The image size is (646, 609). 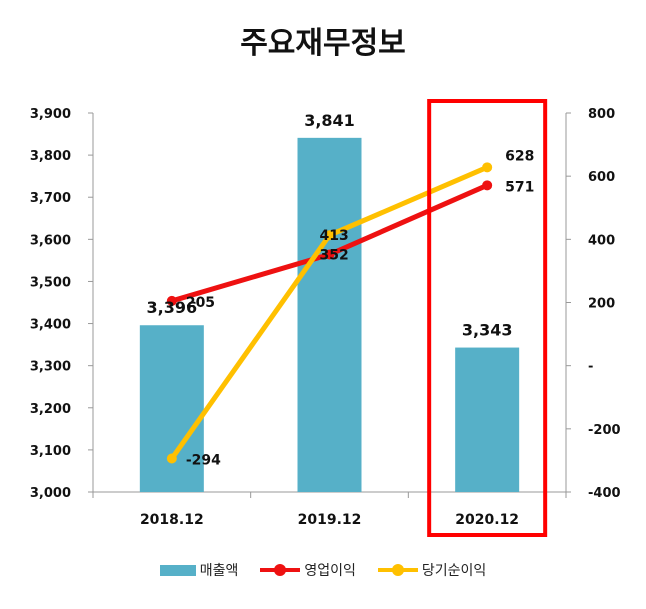 I want to click on x-tick-label: 2019.12, so click(x=330, y=520).